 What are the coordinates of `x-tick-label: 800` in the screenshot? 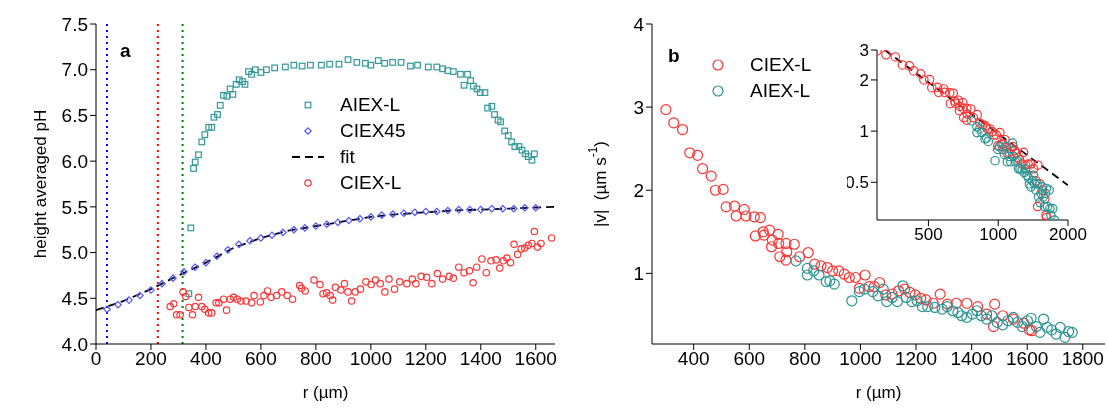 It's located at (805, 359).